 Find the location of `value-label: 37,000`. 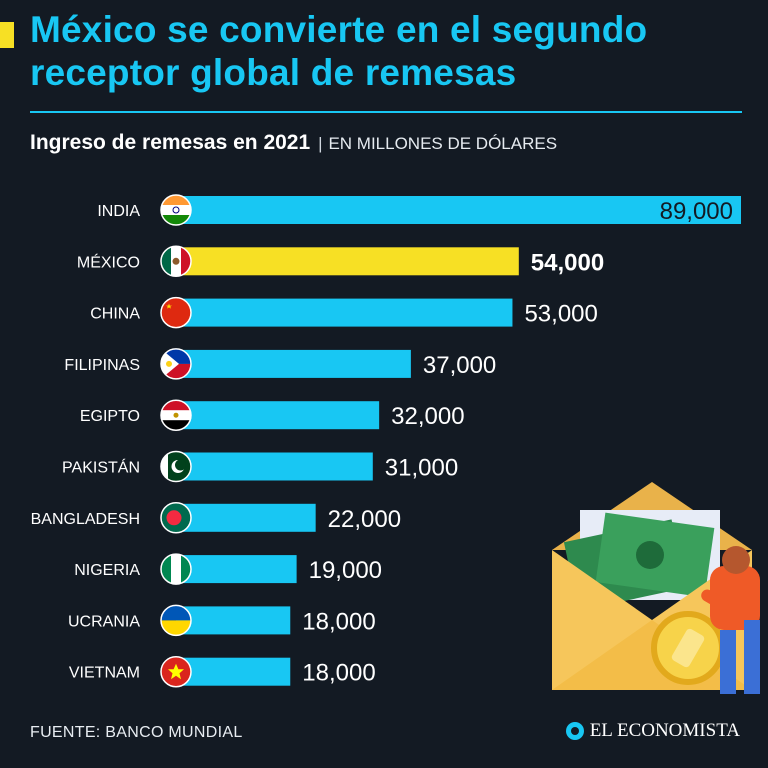

value-label: 37,000 is located at coordinates (459, 365).